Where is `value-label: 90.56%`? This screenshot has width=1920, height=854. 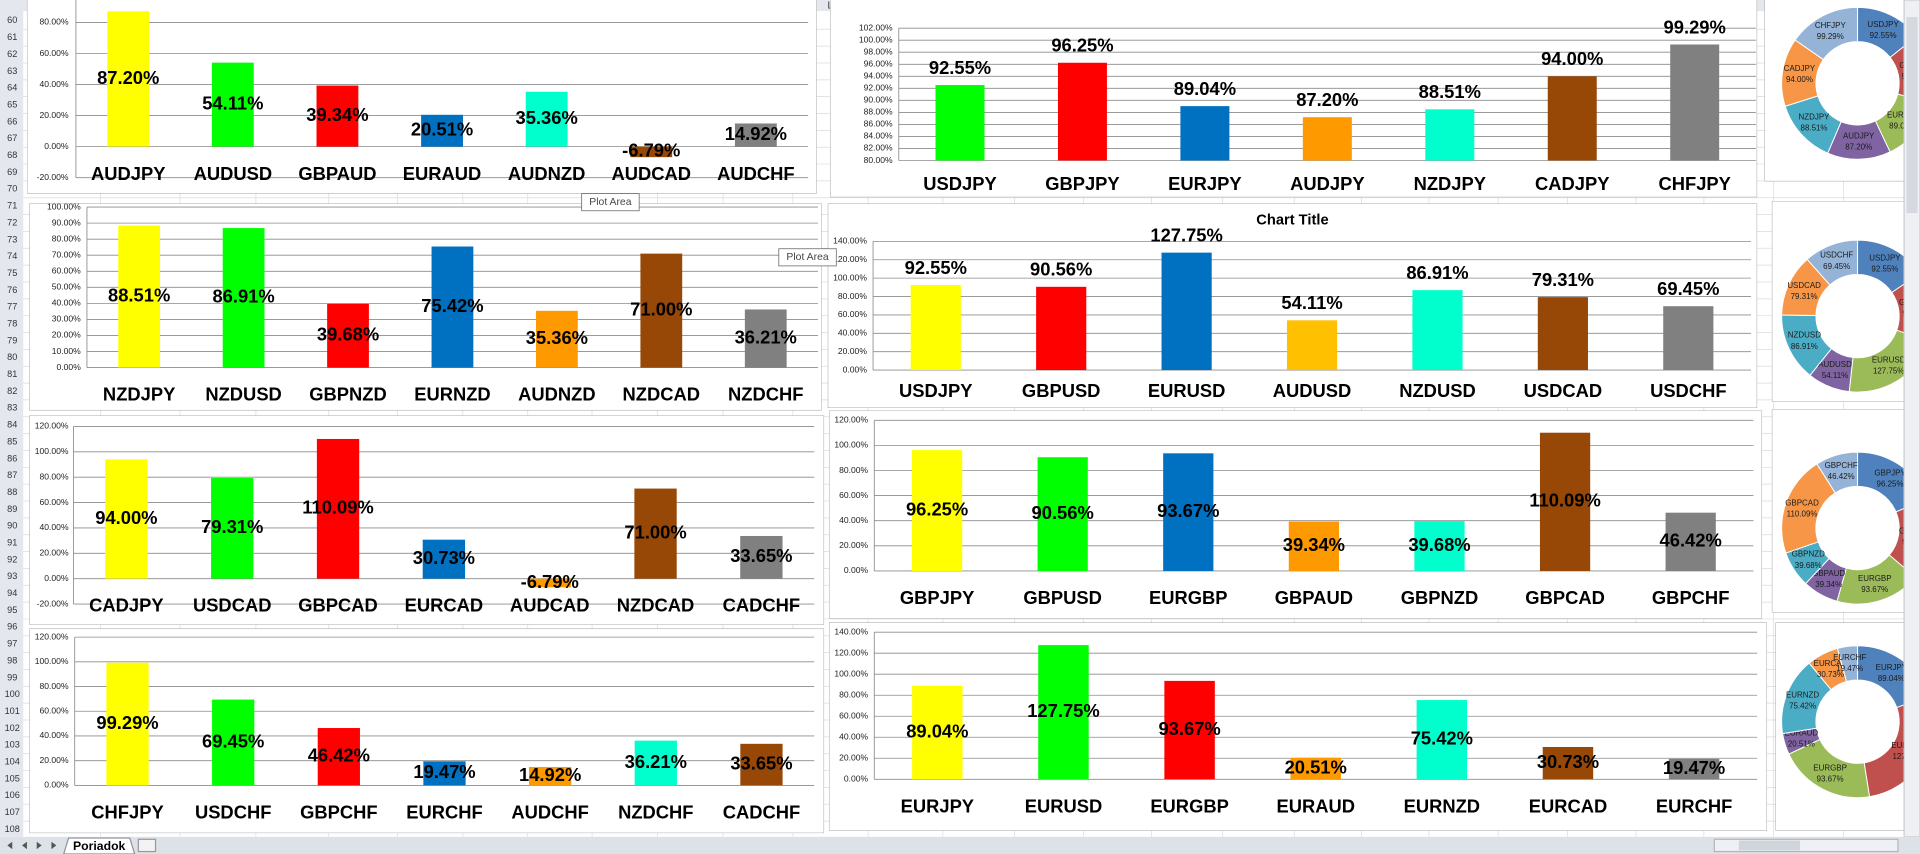
value-label: 90.56% is located at coordinates (1061, 269).